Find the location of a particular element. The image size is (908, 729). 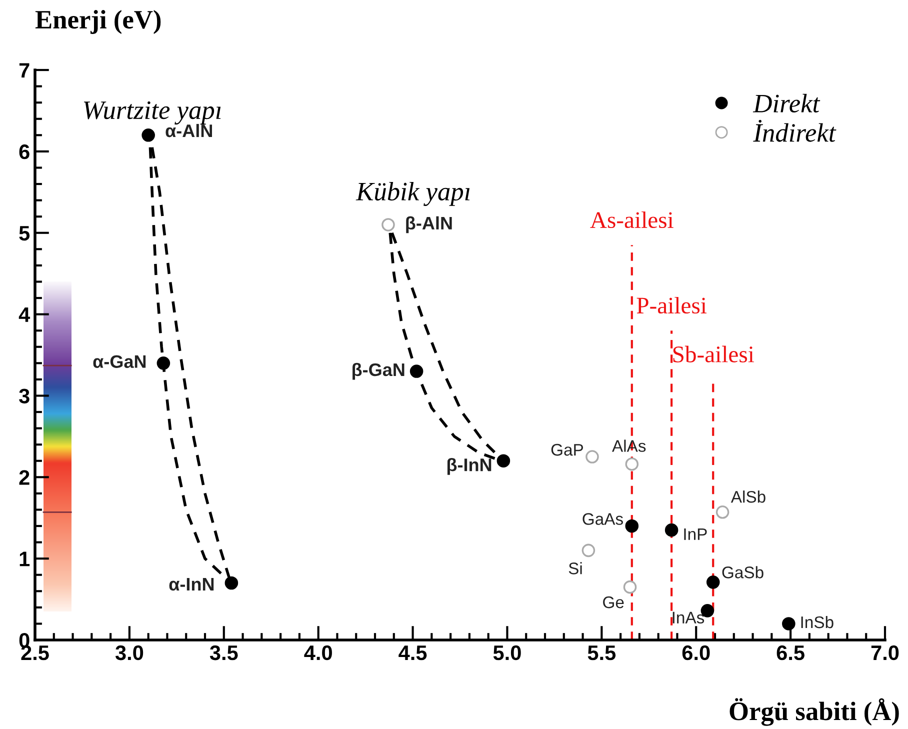

x-tick-label: 5.0 is located at coordinates (507, 652).